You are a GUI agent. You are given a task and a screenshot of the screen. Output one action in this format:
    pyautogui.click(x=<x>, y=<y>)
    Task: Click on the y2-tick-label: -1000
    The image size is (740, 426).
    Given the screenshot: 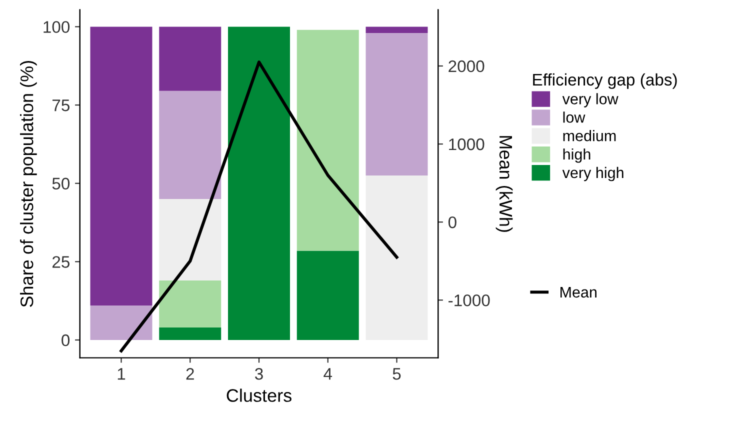 What is the action you would take?
    pyautogui.click(x=469, y=300)
    